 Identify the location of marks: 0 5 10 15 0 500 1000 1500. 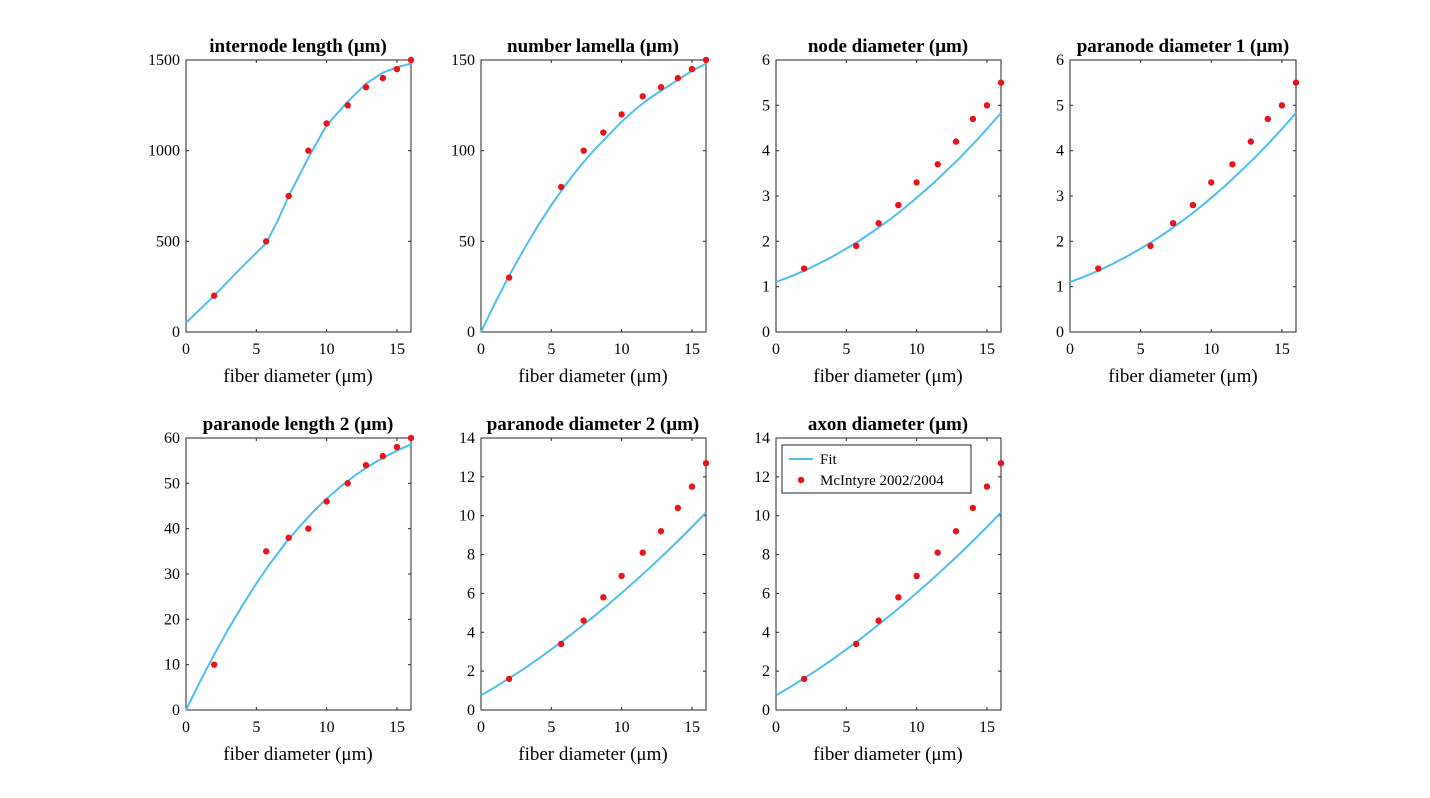
(281, 205).